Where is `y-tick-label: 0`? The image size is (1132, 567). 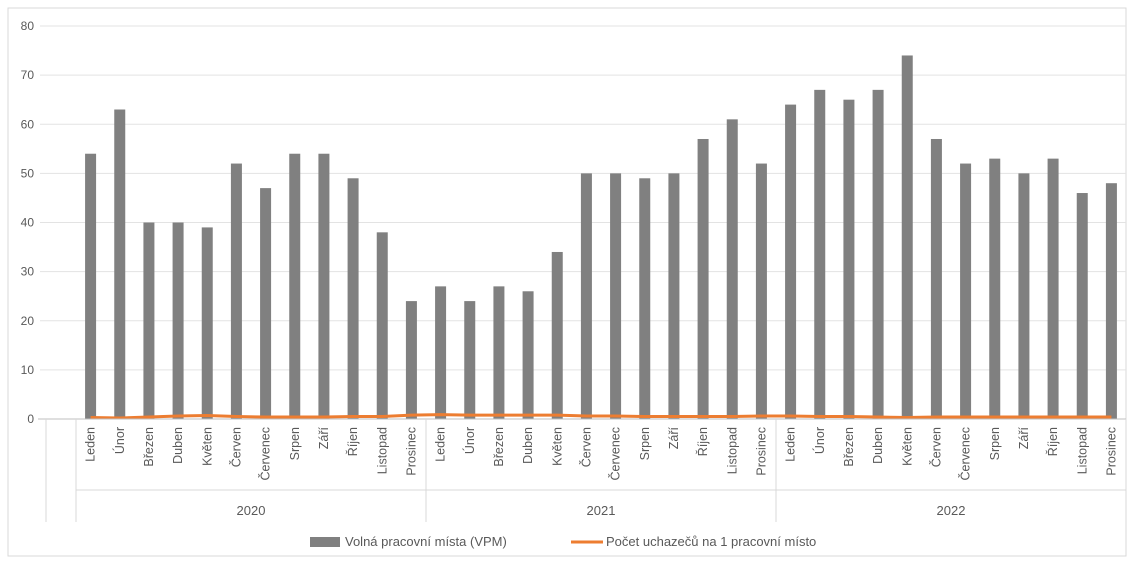
y-tick-label: 0 is located at coordinates (30, 419).